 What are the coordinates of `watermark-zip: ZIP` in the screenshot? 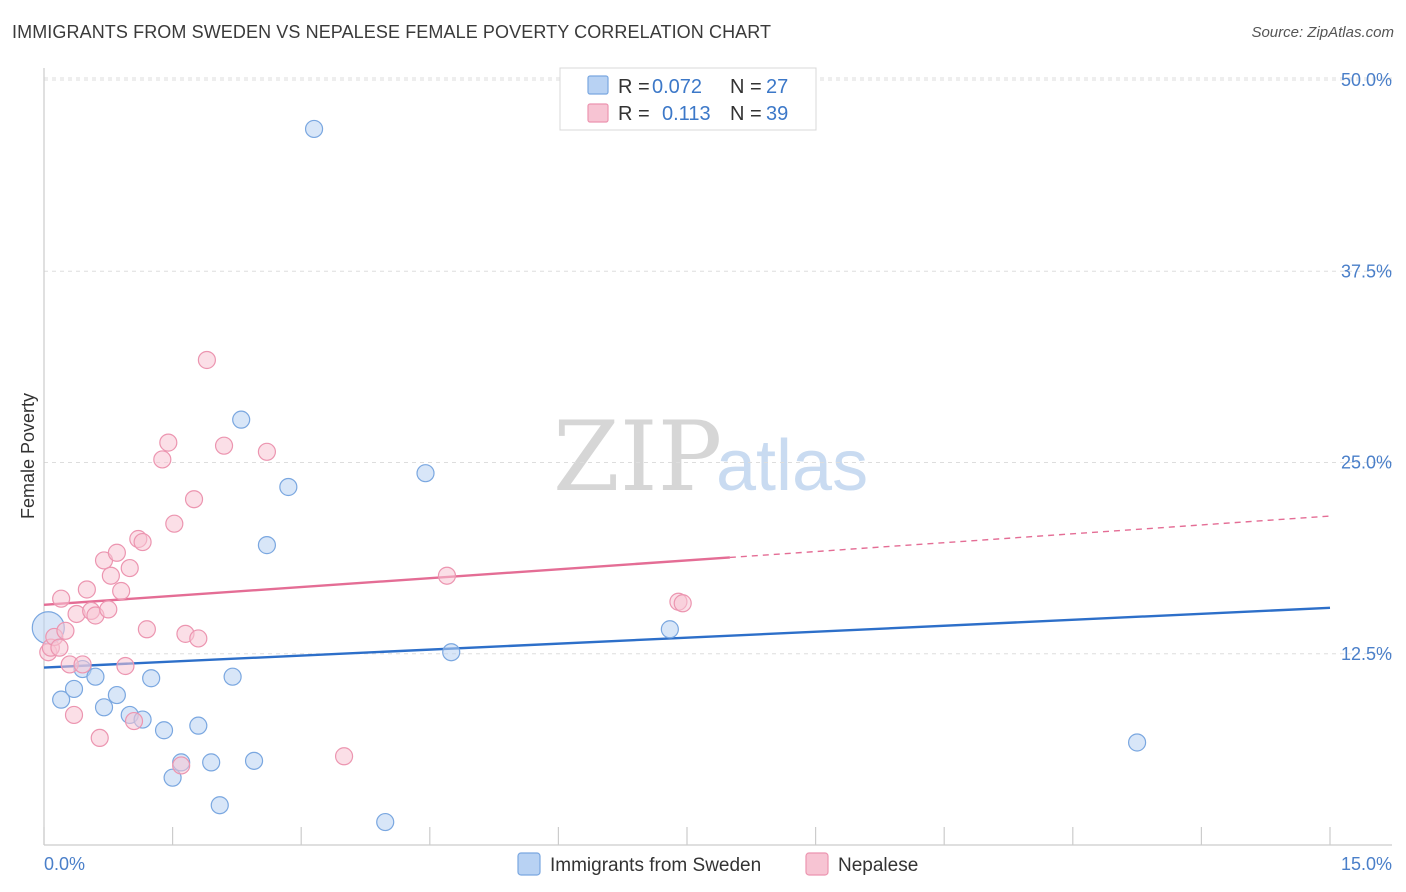 It's located at (637, 457).